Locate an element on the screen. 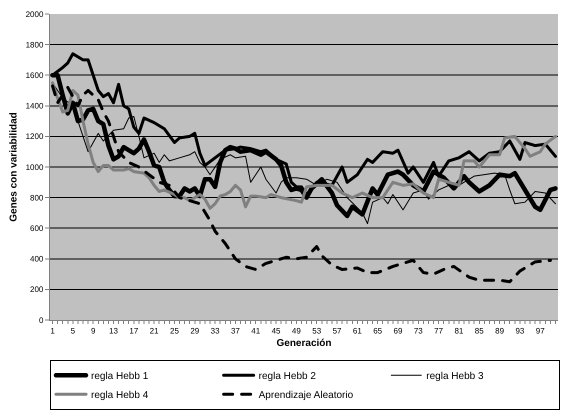 This screenshot has width=564, height=416. x-tick-label: 33 is located at coordinates (215, 331).